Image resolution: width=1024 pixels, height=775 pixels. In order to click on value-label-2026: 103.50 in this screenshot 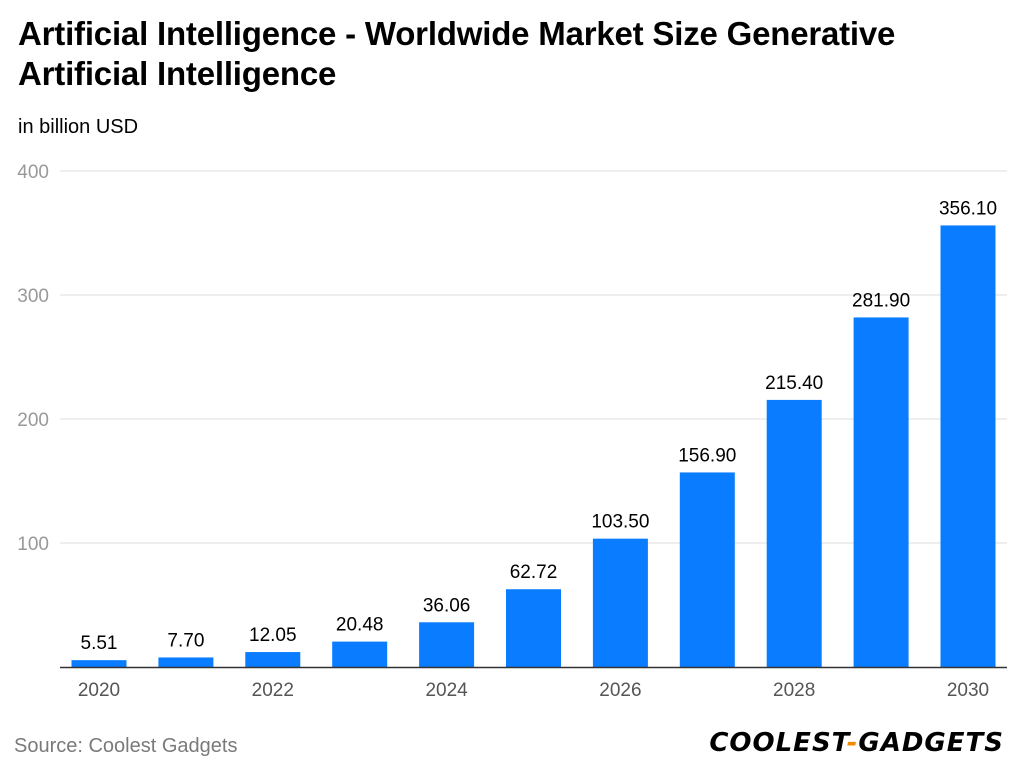, I will do `click(620, 522)`.